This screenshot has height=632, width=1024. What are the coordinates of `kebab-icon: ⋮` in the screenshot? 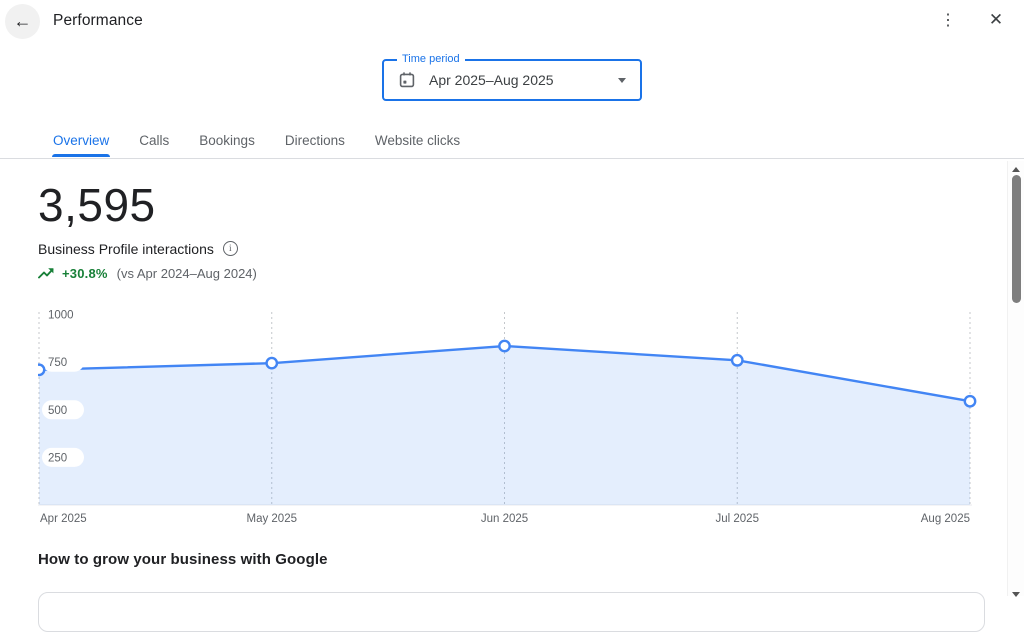 It's located at (948, 20).